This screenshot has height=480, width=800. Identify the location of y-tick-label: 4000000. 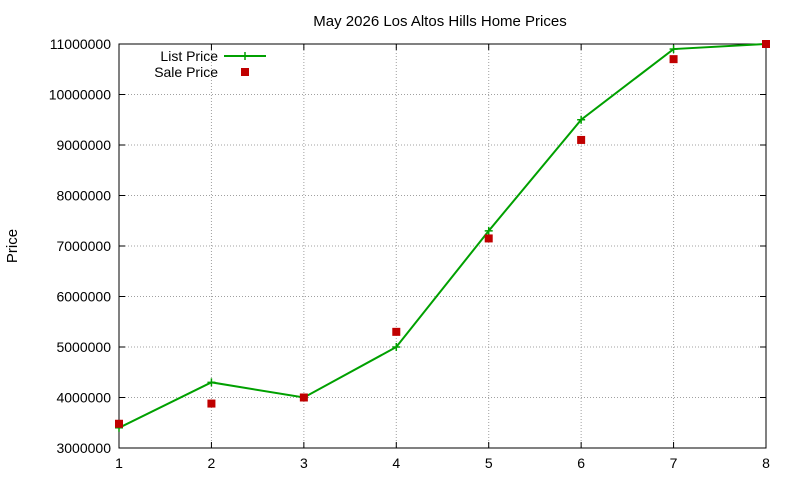
(83, 398).